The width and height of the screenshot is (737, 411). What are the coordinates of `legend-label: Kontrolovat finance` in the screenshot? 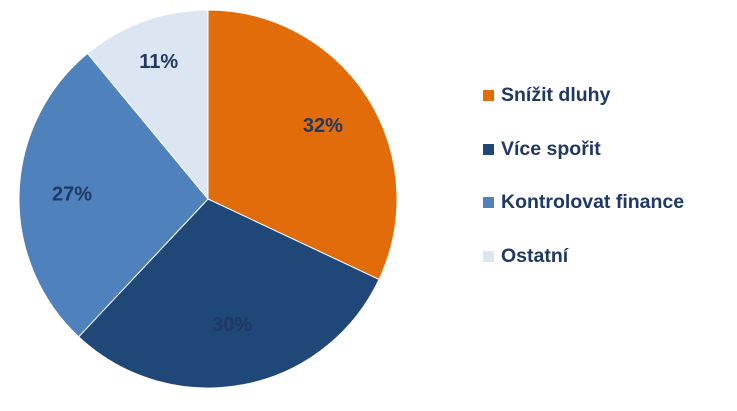 It's located at (593, 202).